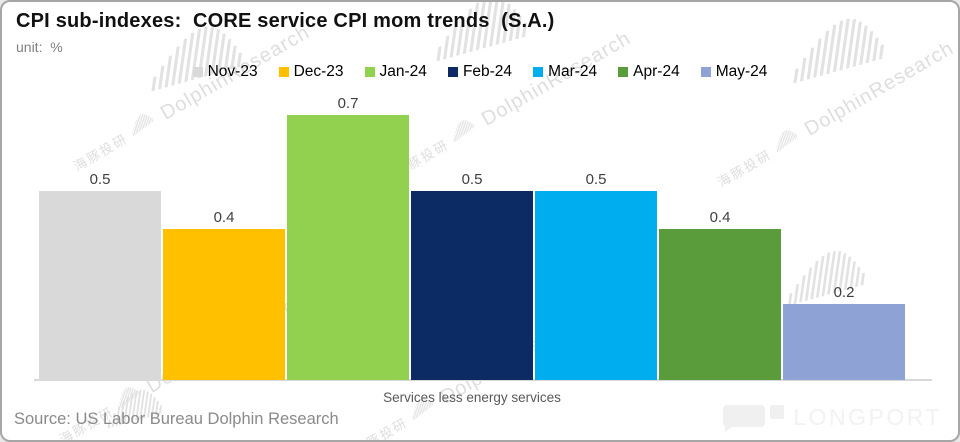 This screenshot has height=442, width=960. Describe the element at coordinates (39, 47) in the screenshot. I see `unit-label: unit: %` at that location.